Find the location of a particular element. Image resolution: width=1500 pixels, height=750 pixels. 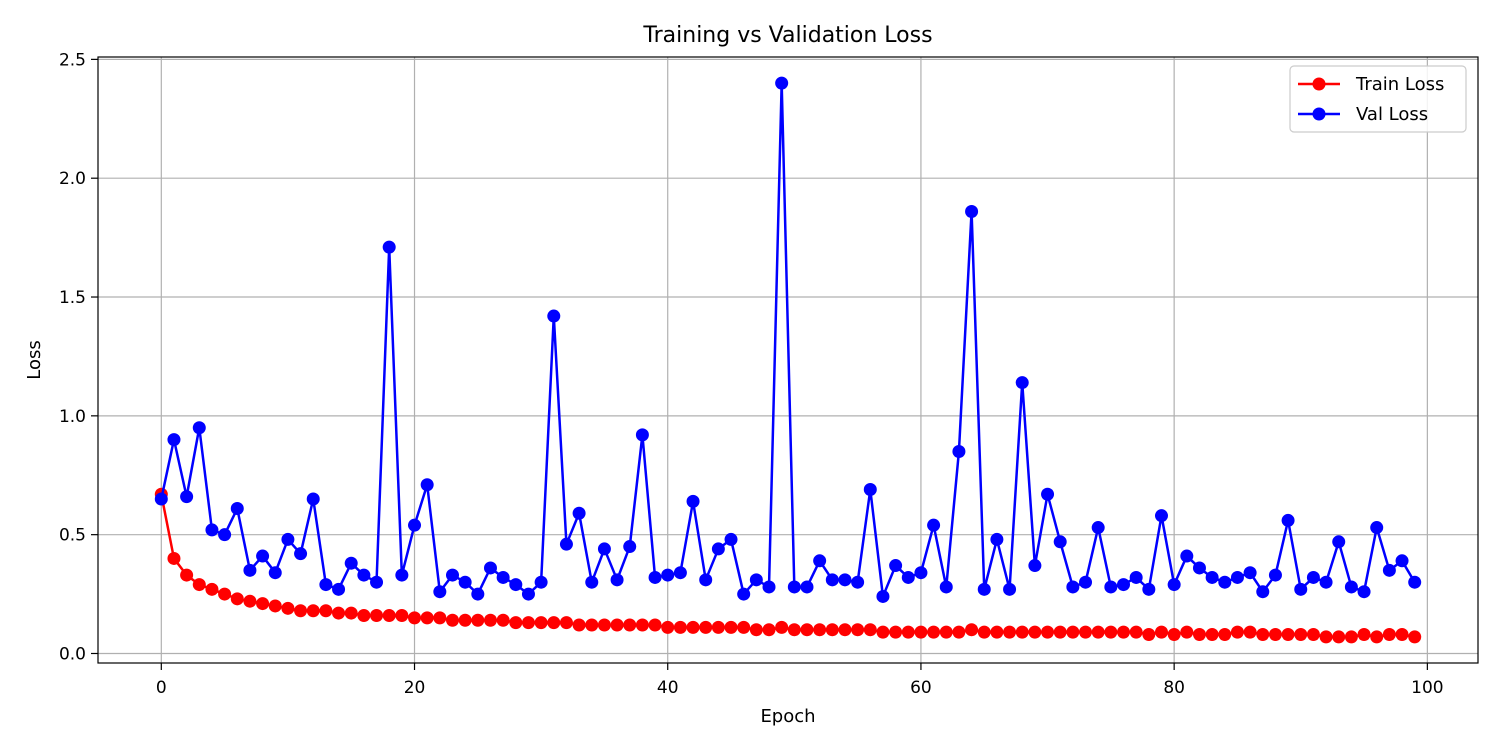

x-tick-label: 100 is located at coordinates (1427, 688).